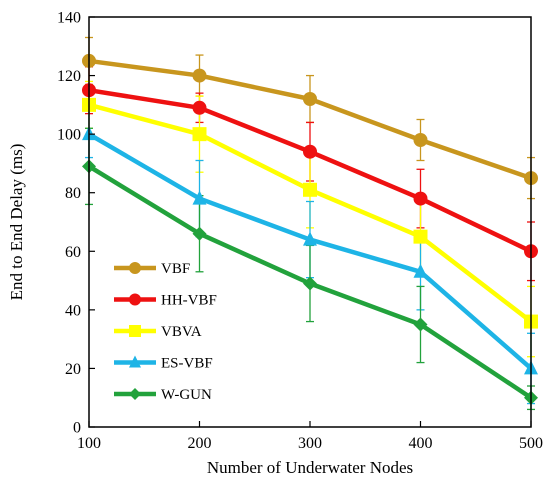 Image resolution: width=550 pixels, height=483 pixels. Describe the element at coordinates (531, 443) in the screenshot. I see `x-tick-label: 500` at that location.